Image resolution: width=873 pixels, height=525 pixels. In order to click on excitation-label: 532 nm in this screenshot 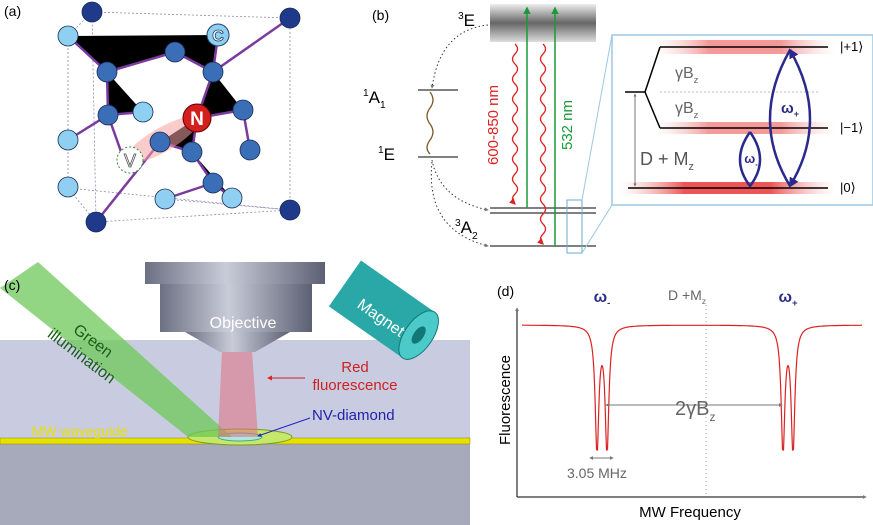, I will do `click(567, 125)`.